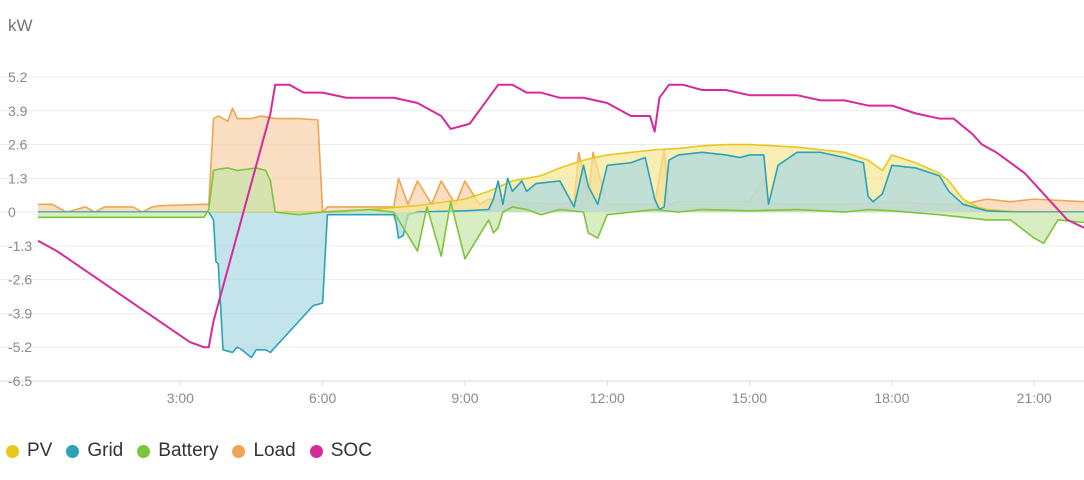 This screenshot has width=1084, height=480. I want to click on y-tick-label: 0, so click(12, 212).